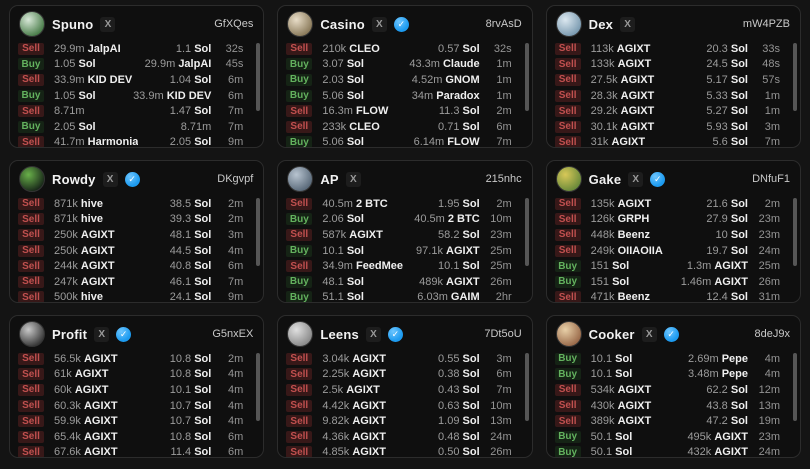  What do you see at coordinates (136, 296) in the screenshot?
I see `trade-row: Sell 500k hive 24.1 Sol 9m` at bounding box center [136, 296].